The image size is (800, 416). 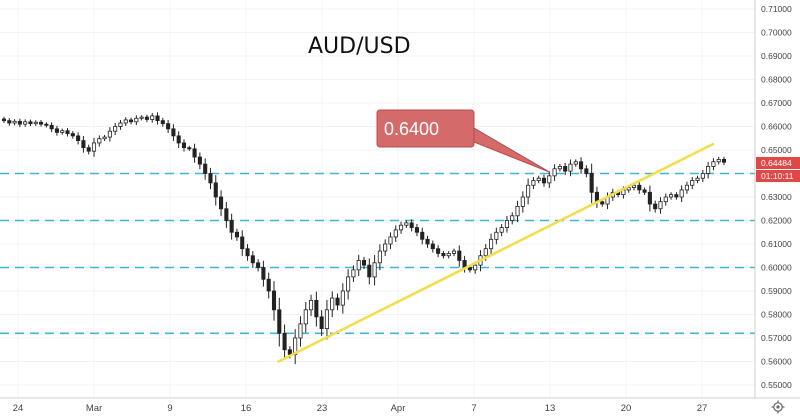 I want to click on y-tick-label: 0.66000, so click(x=776, y=127).